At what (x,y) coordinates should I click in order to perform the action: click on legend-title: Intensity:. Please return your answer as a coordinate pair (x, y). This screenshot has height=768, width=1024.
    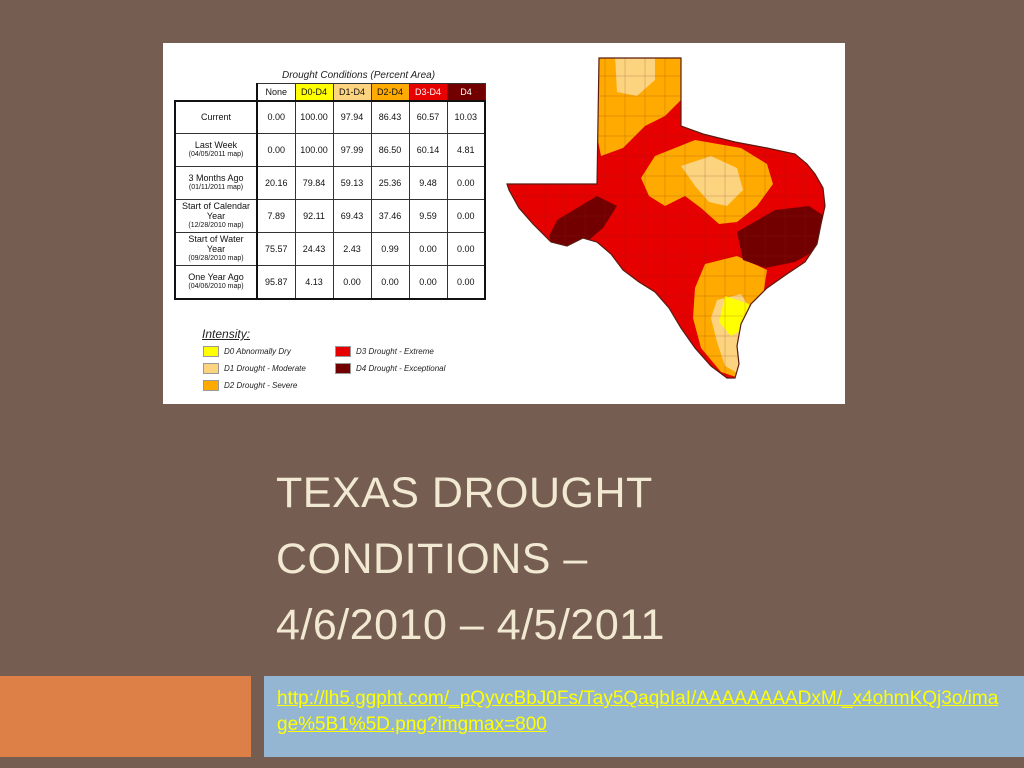
    Looking at the image, I should click on (226, 334).